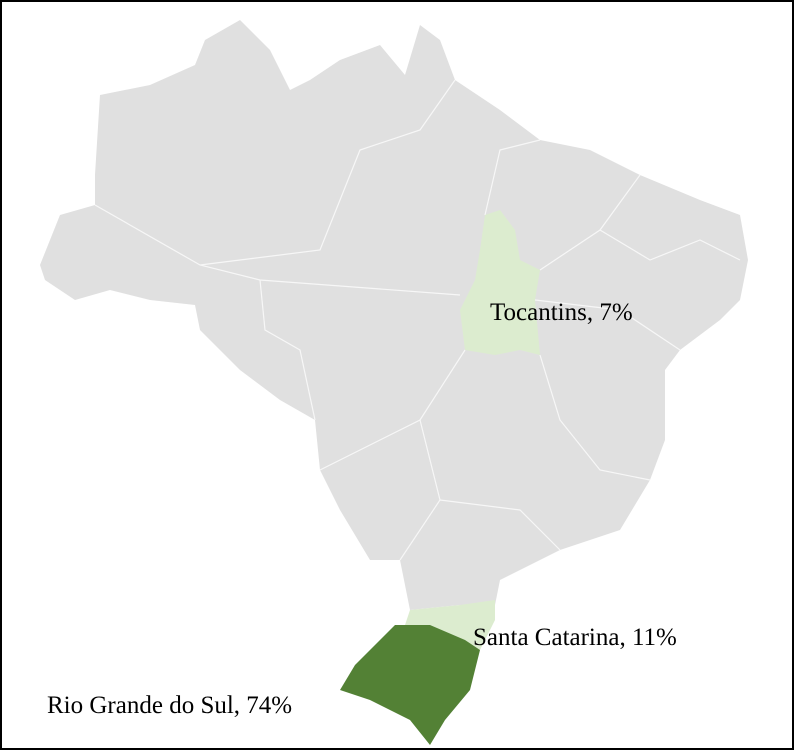  Describe the element at coordinates (575, 637) in the screenshot. I see `region-label: Santa Catarina, 11%` at that location.